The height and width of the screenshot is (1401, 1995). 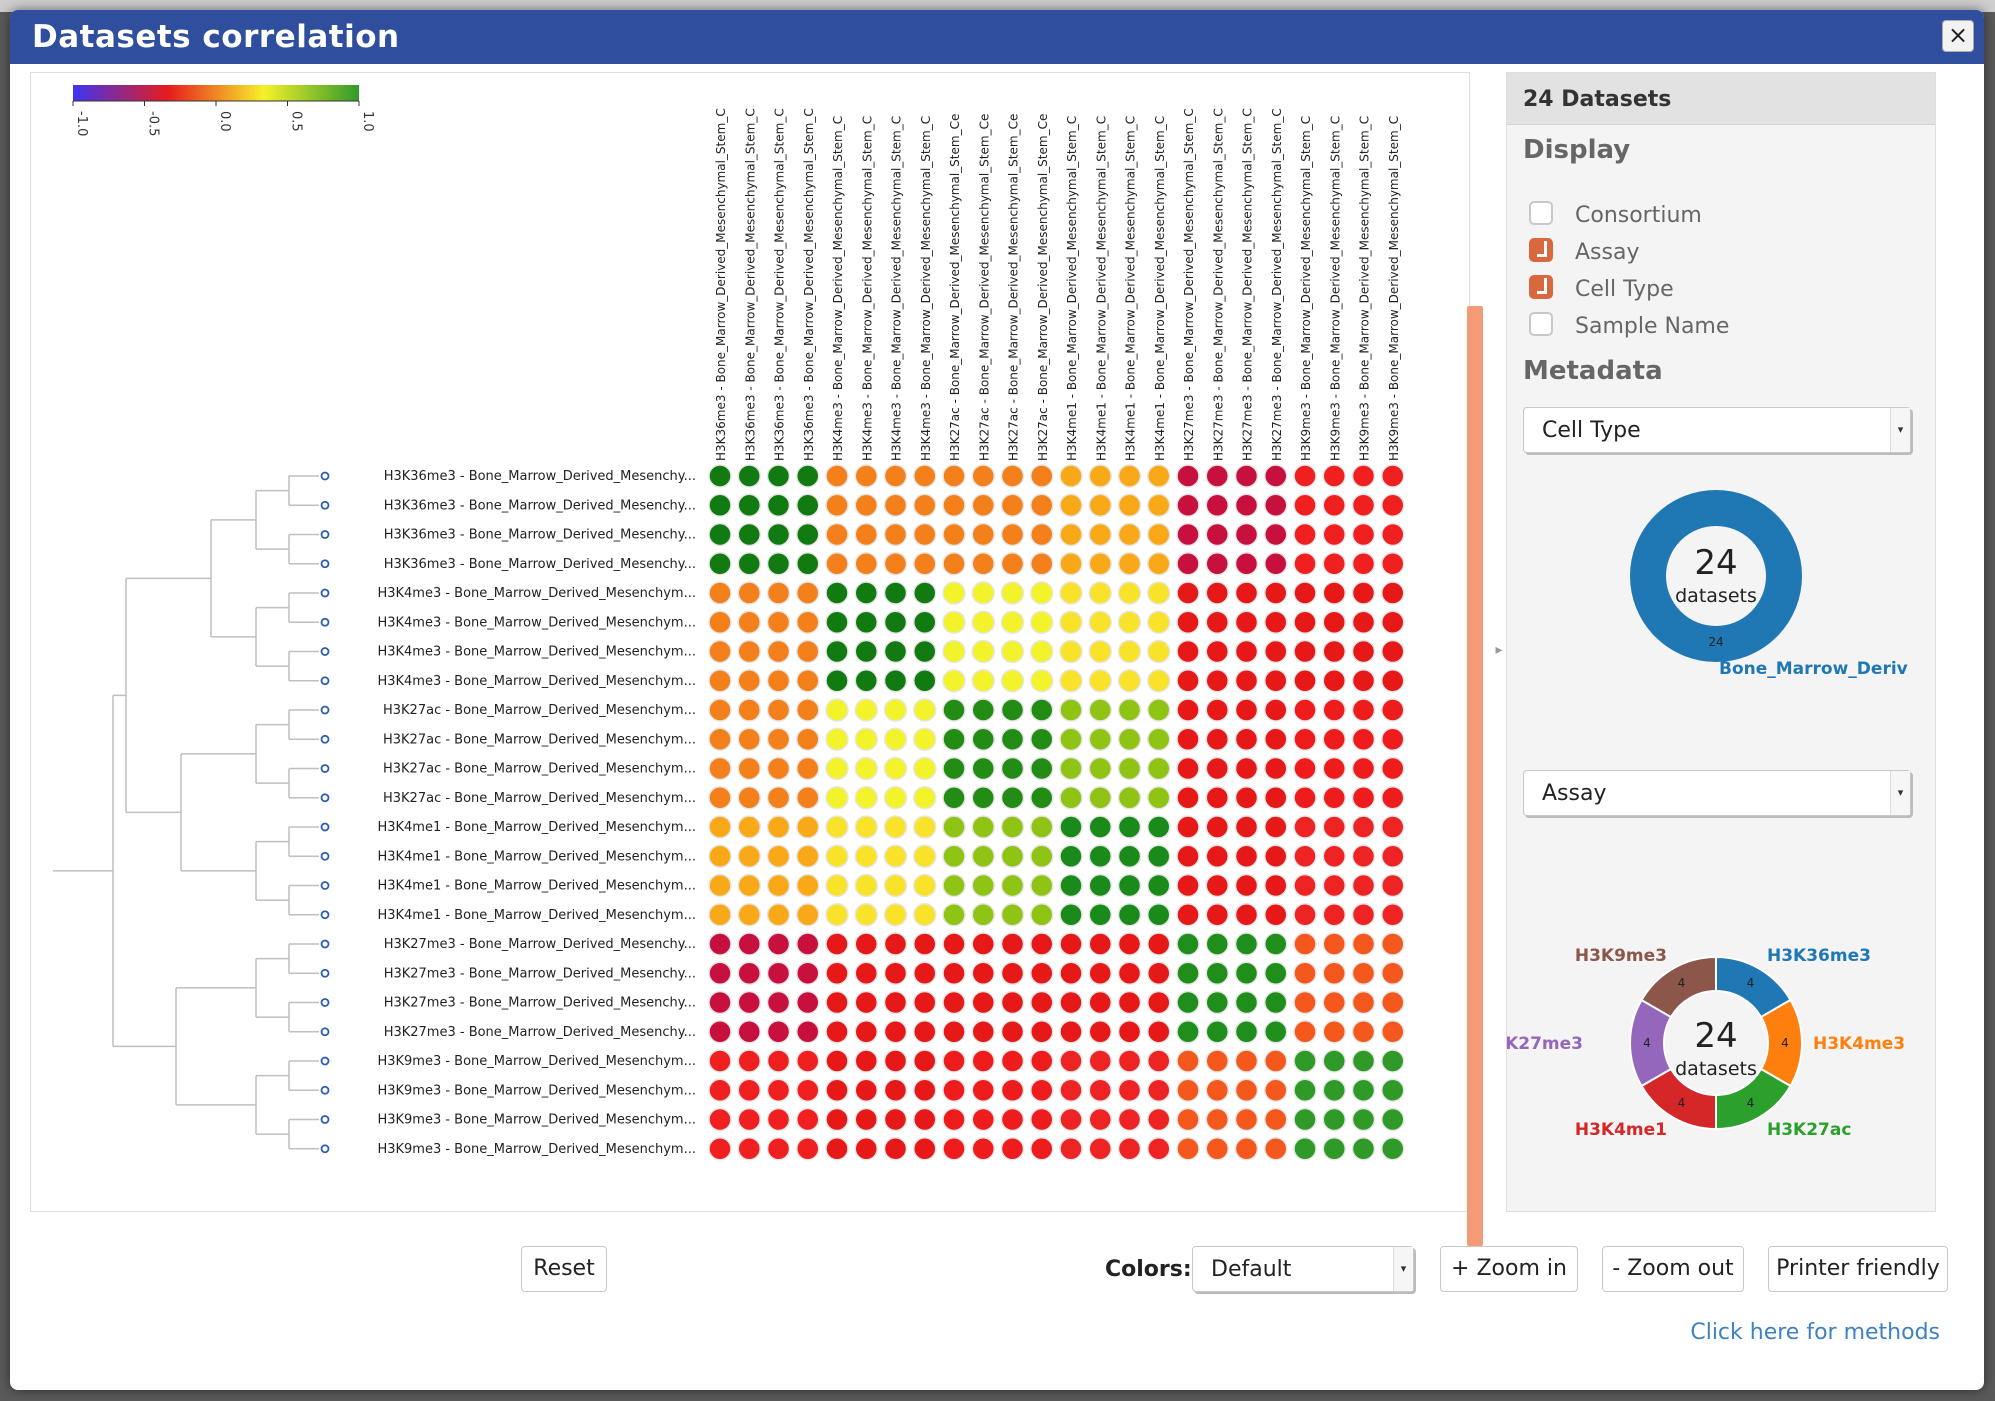 I want to click on metadata-select-assay: Assay ▾, so click(x=1717, y=793).